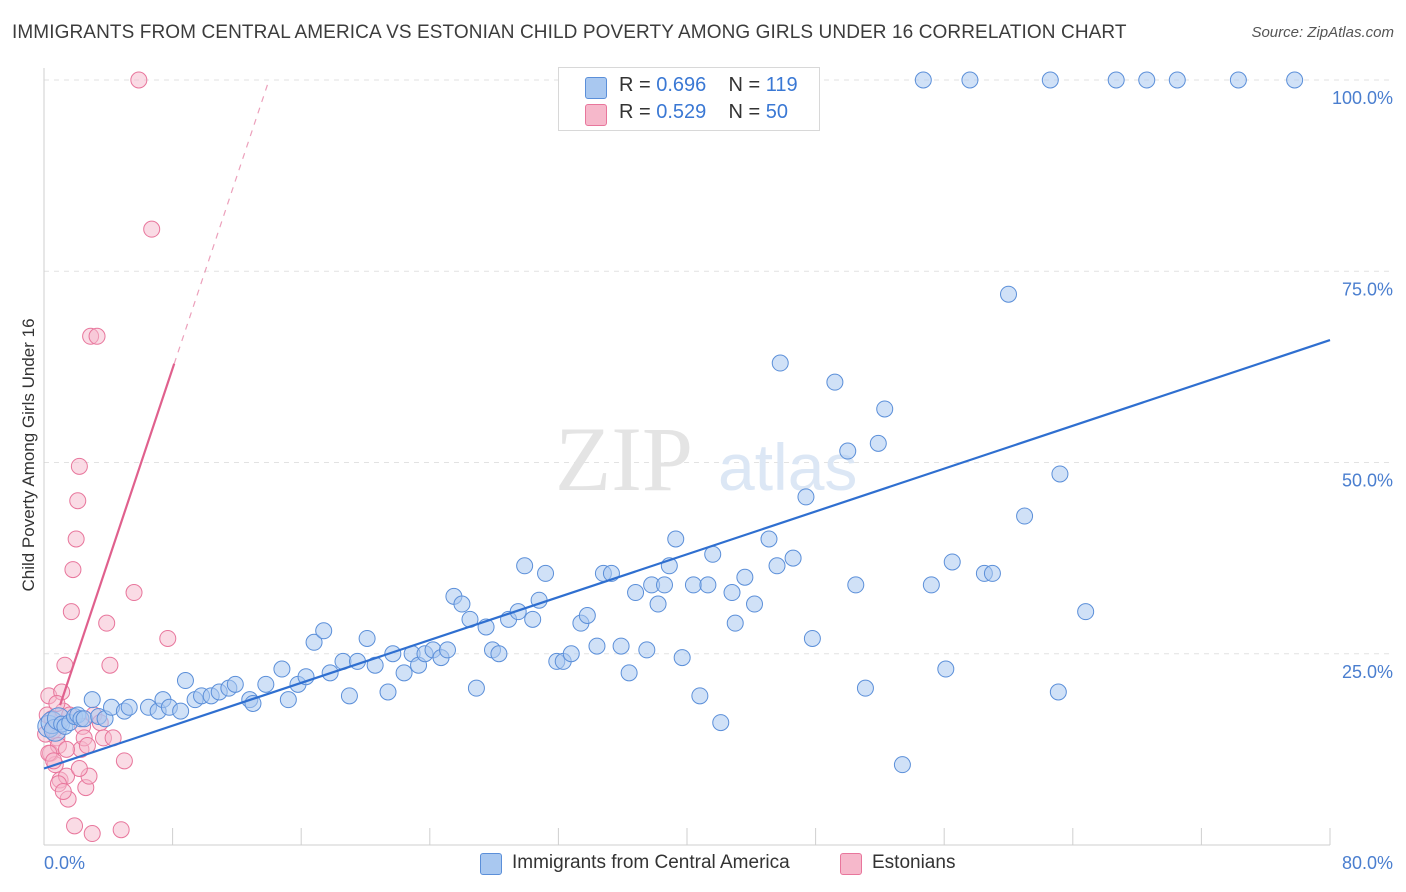 This screenshot has width=1406, height=892. I want to click on legend-r-label: R =, so click(638, 85).